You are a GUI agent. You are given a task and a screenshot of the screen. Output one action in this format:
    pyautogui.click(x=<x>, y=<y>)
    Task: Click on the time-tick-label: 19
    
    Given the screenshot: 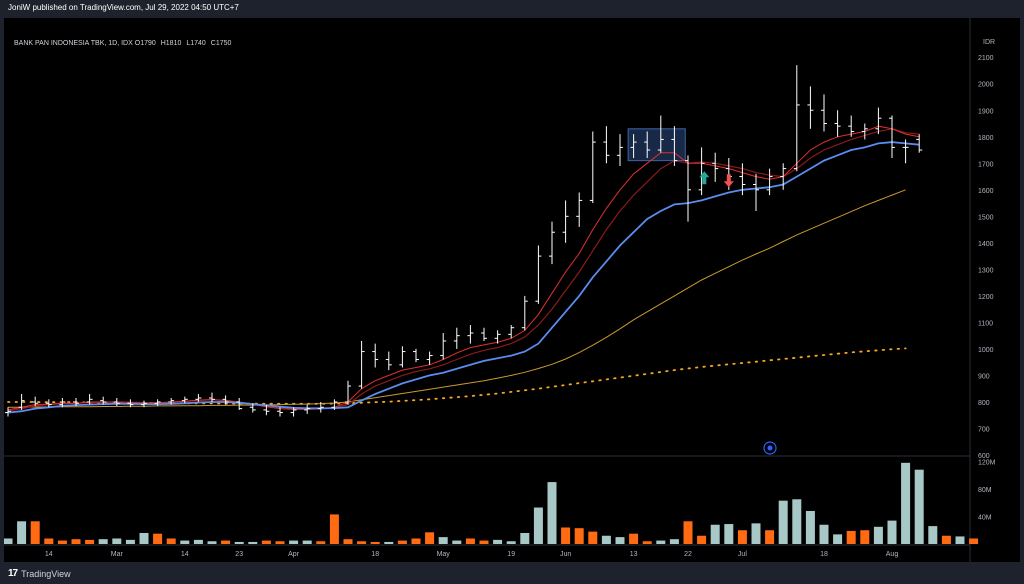 What is the action you would take?
    pyautogui.click(x=511, y=554)
    